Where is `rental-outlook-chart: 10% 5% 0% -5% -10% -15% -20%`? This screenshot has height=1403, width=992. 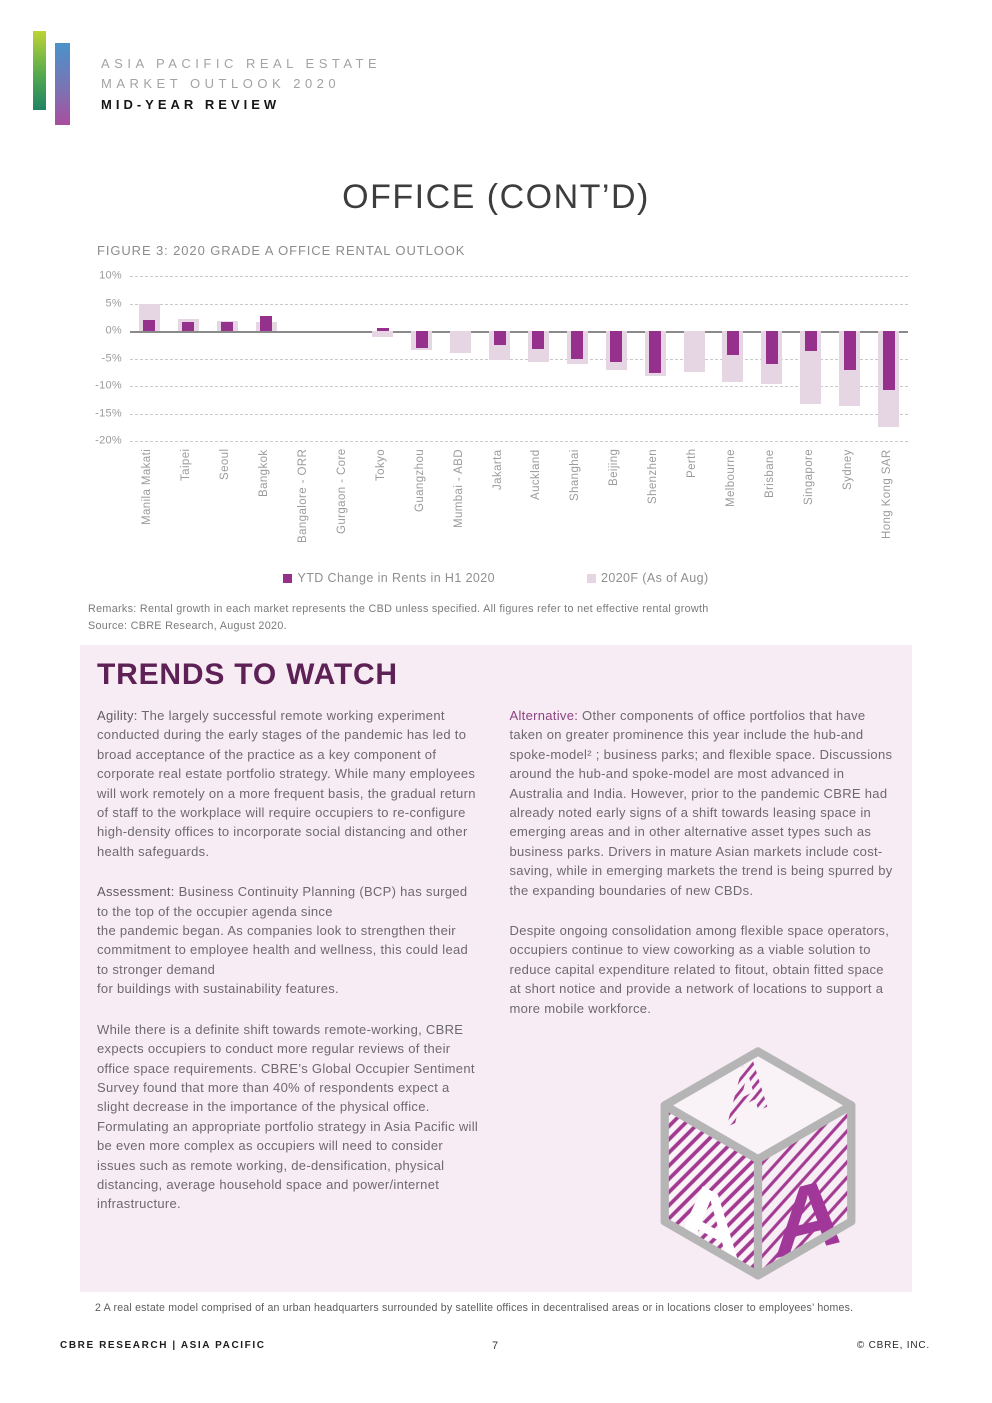 rental-outlook-chart: 10% 5% 0% -5% -10% -15% -20% is located at coordinates (501, 357).